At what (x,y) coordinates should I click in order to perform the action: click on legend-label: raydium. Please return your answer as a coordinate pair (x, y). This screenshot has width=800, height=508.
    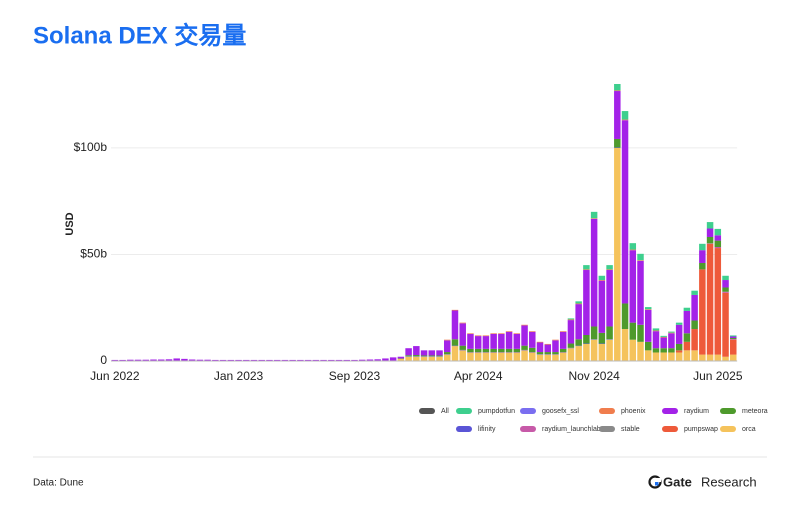
    Looking at the image, I should click on (696, 411).